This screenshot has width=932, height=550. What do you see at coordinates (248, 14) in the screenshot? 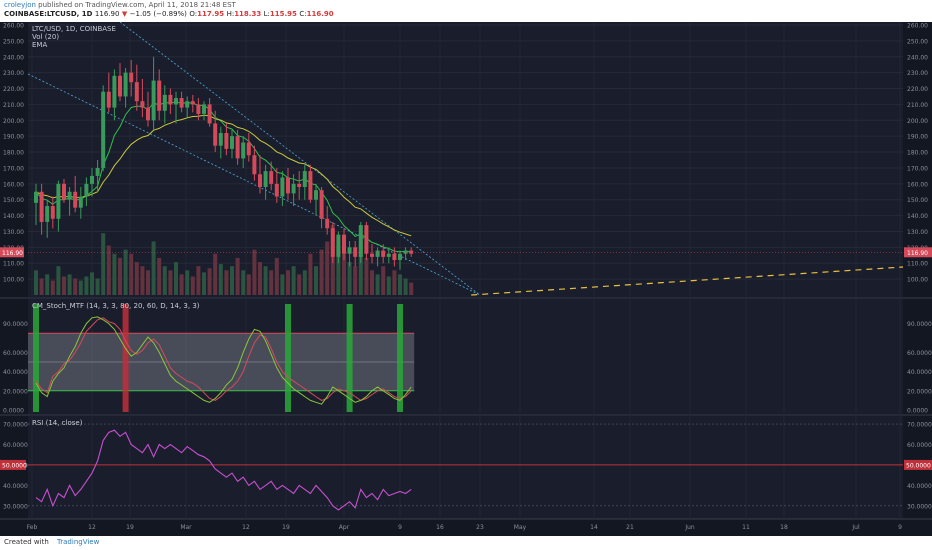
I see `high-value: 118.33` at bounding box center [248, 14].